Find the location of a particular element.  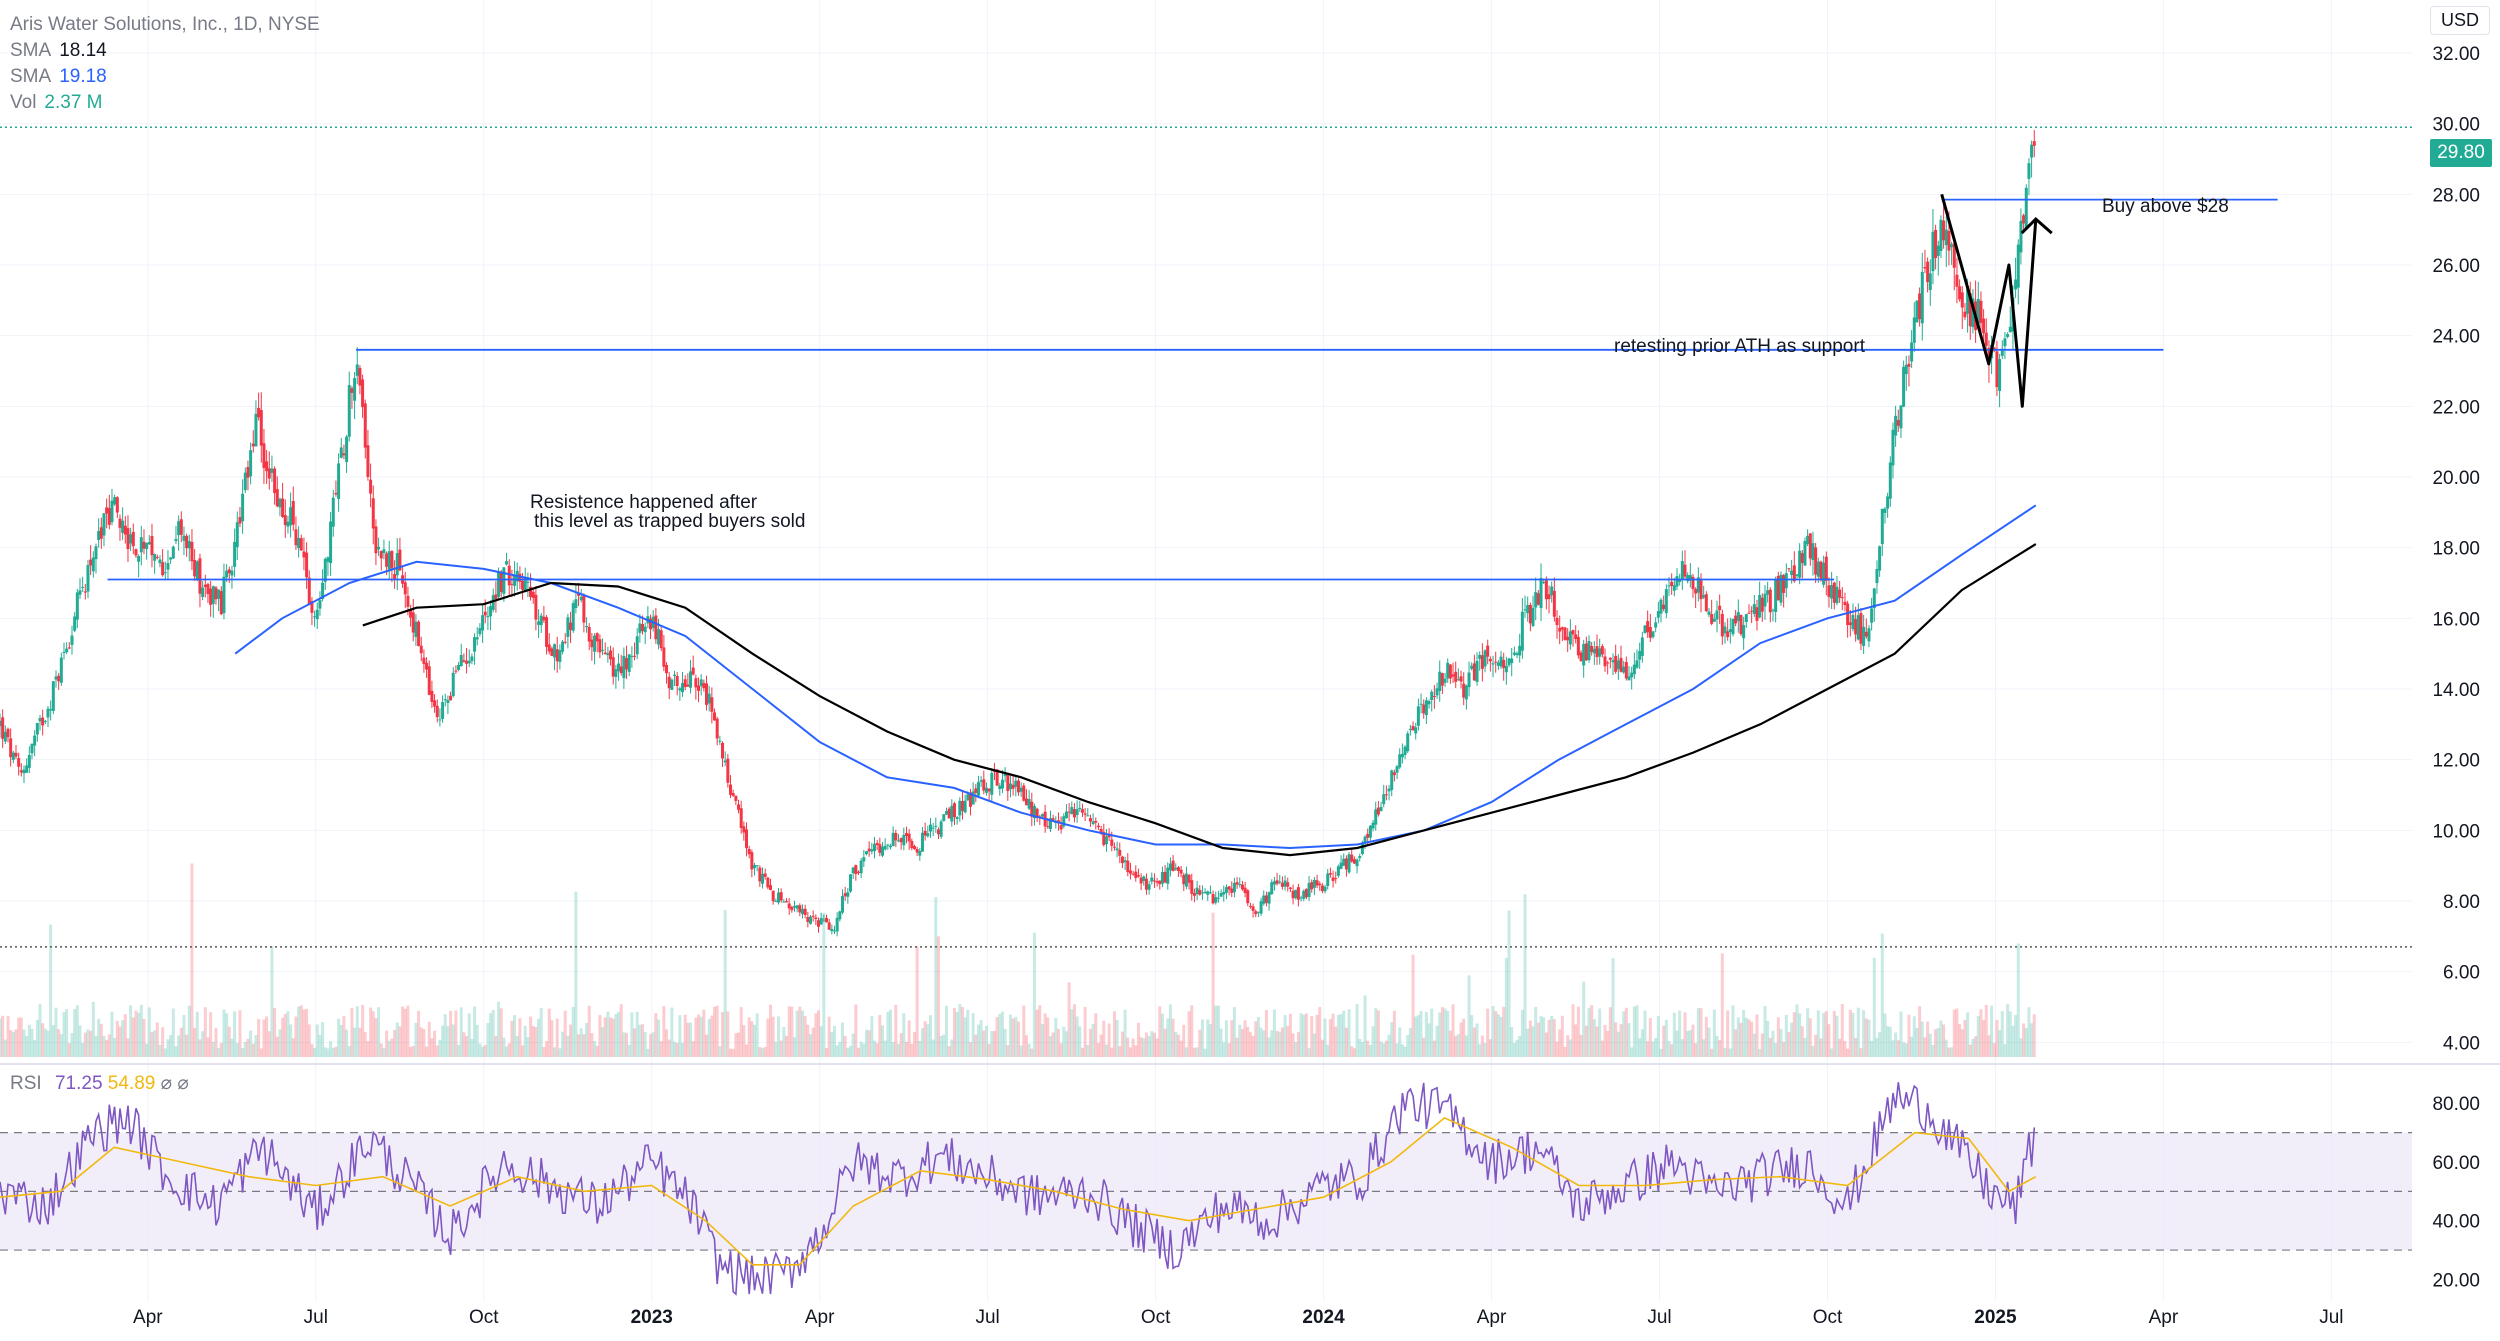

rsi-legend: RSI 71.25 54.89 ⌀ ⌀ is located at coordinates (99, 1083).